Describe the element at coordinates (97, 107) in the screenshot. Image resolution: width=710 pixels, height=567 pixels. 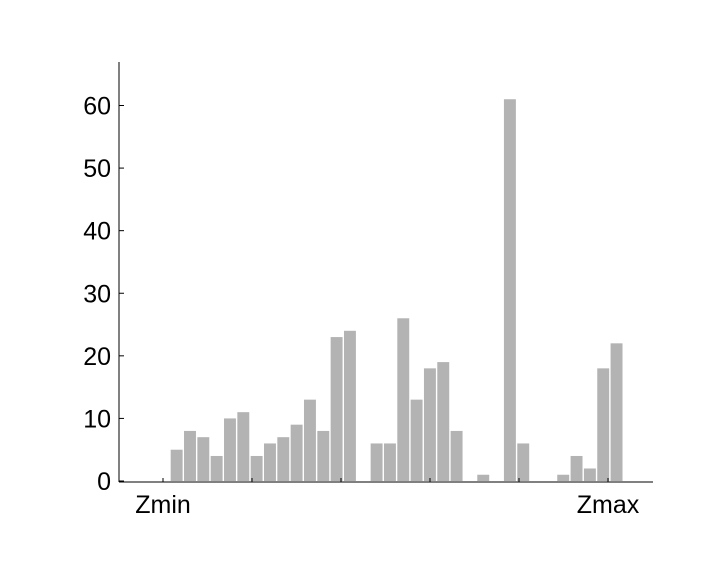
I see `y-tick-label: 60` at that location.